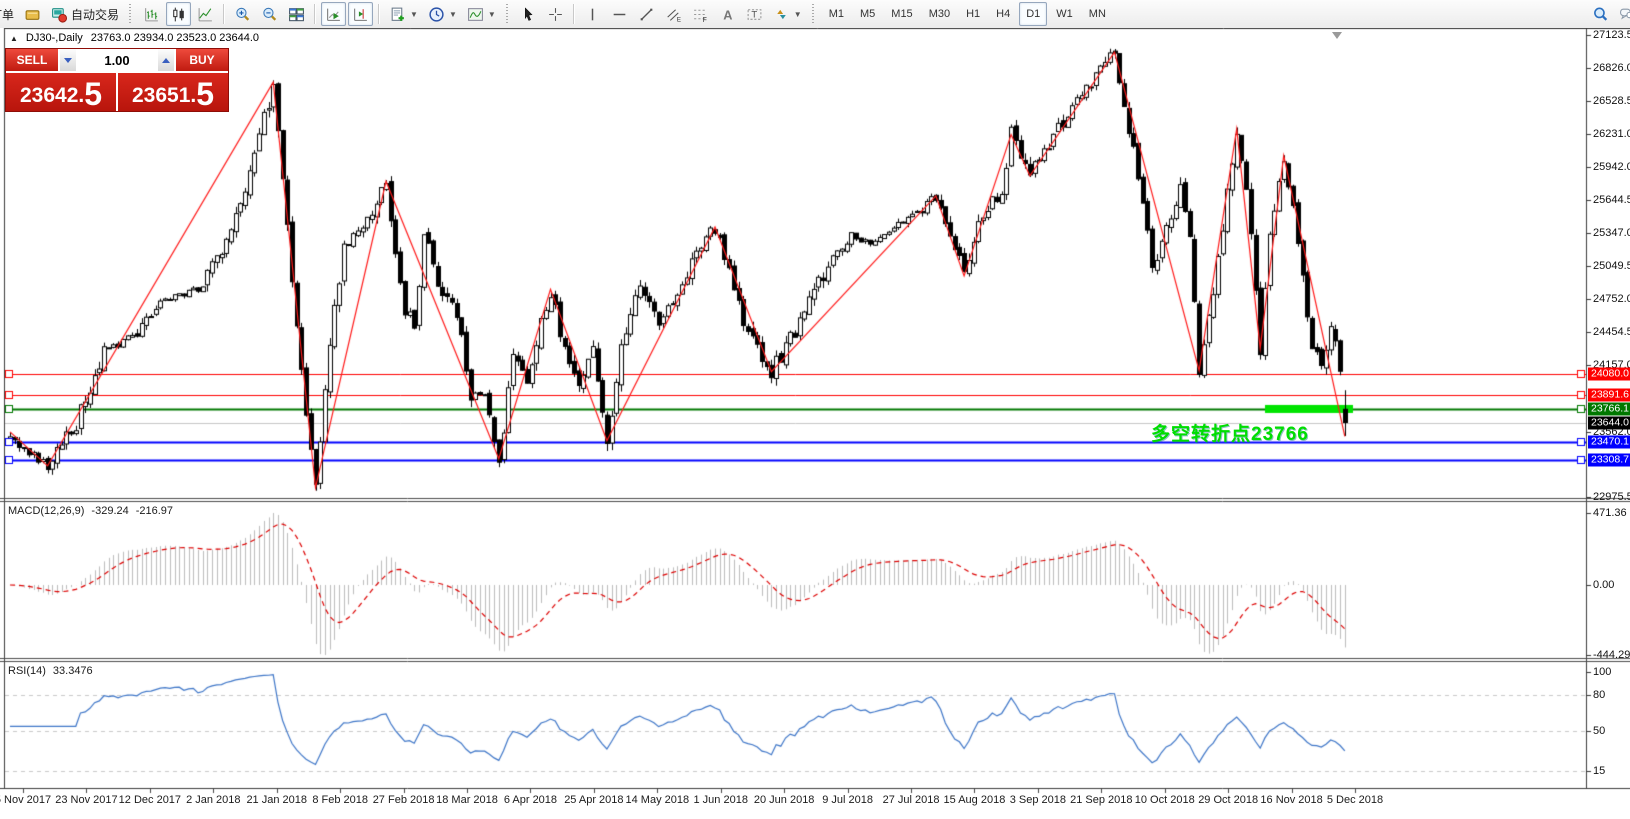 Image resolution: width=1630 pixels, height=819 pixels. What do you see at coordinates (46, 511) in the screenshot?
I see `macd-name: MACD(12,26,9)` at bounding box center [46, 511].